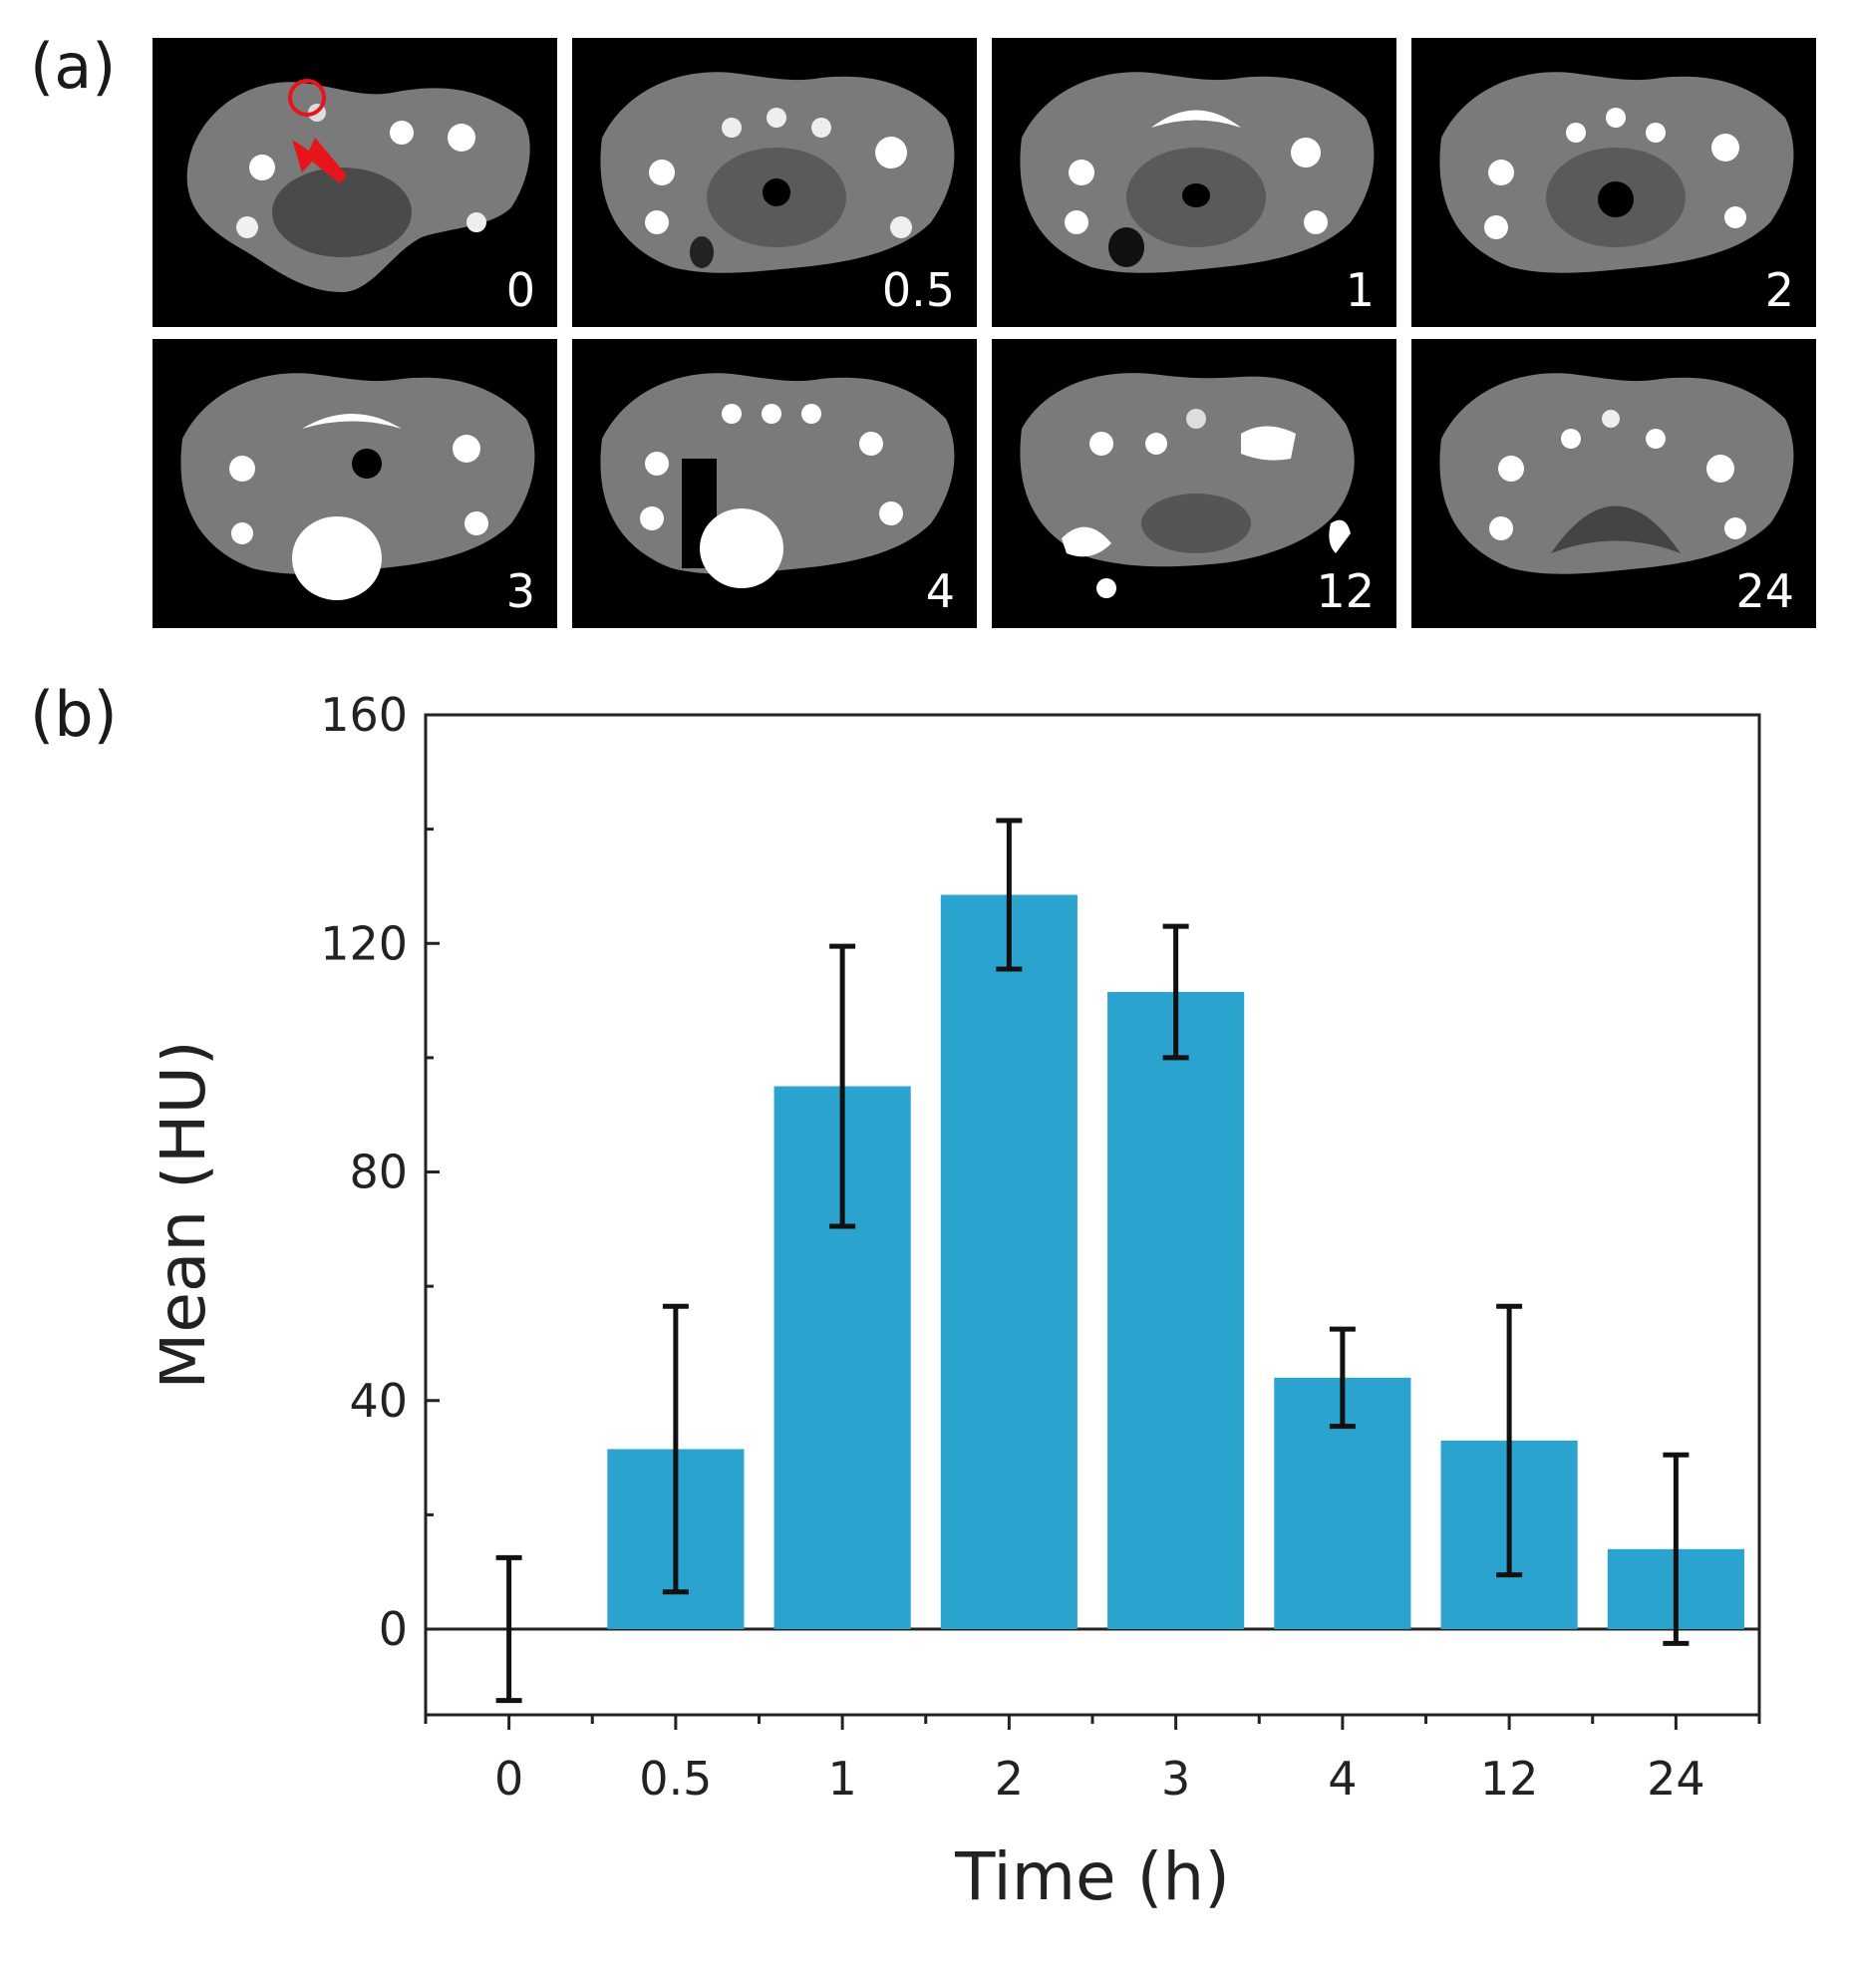 The image size is (1851, 1988). I want to click on ct-time-label: 1, so click(1360, 290).